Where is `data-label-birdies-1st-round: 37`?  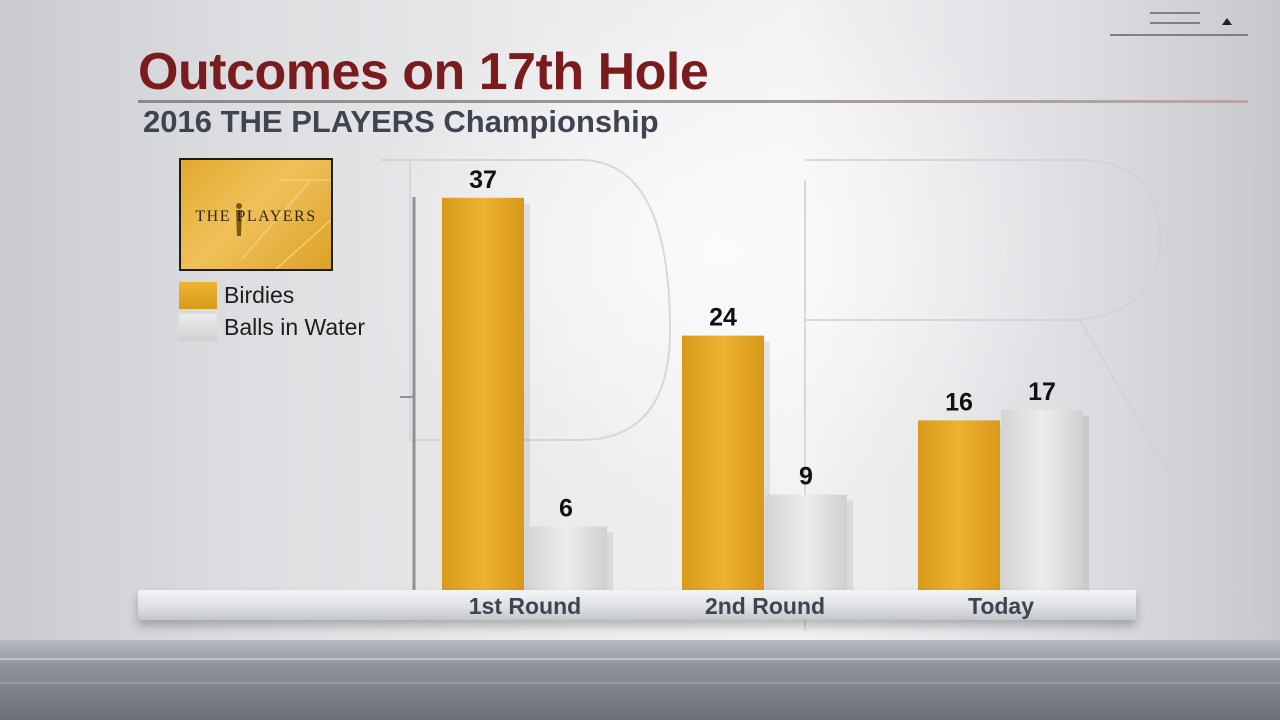
data-label-birdies-1st-round: 37 is located at coordinates (483, 180).